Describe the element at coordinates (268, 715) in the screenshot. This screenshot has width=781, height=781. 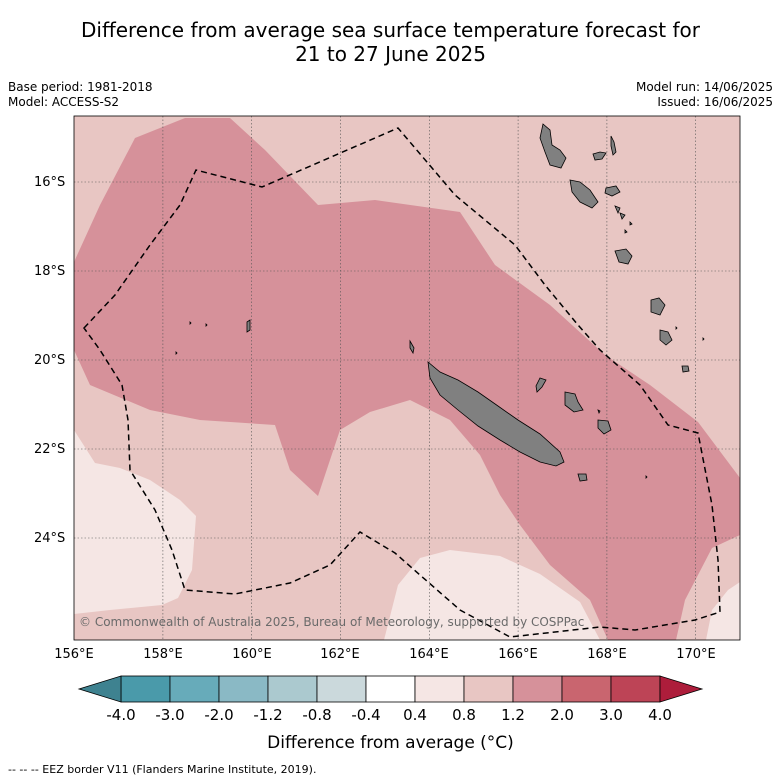
I see `colorbar-tick: -1.2` at that location.